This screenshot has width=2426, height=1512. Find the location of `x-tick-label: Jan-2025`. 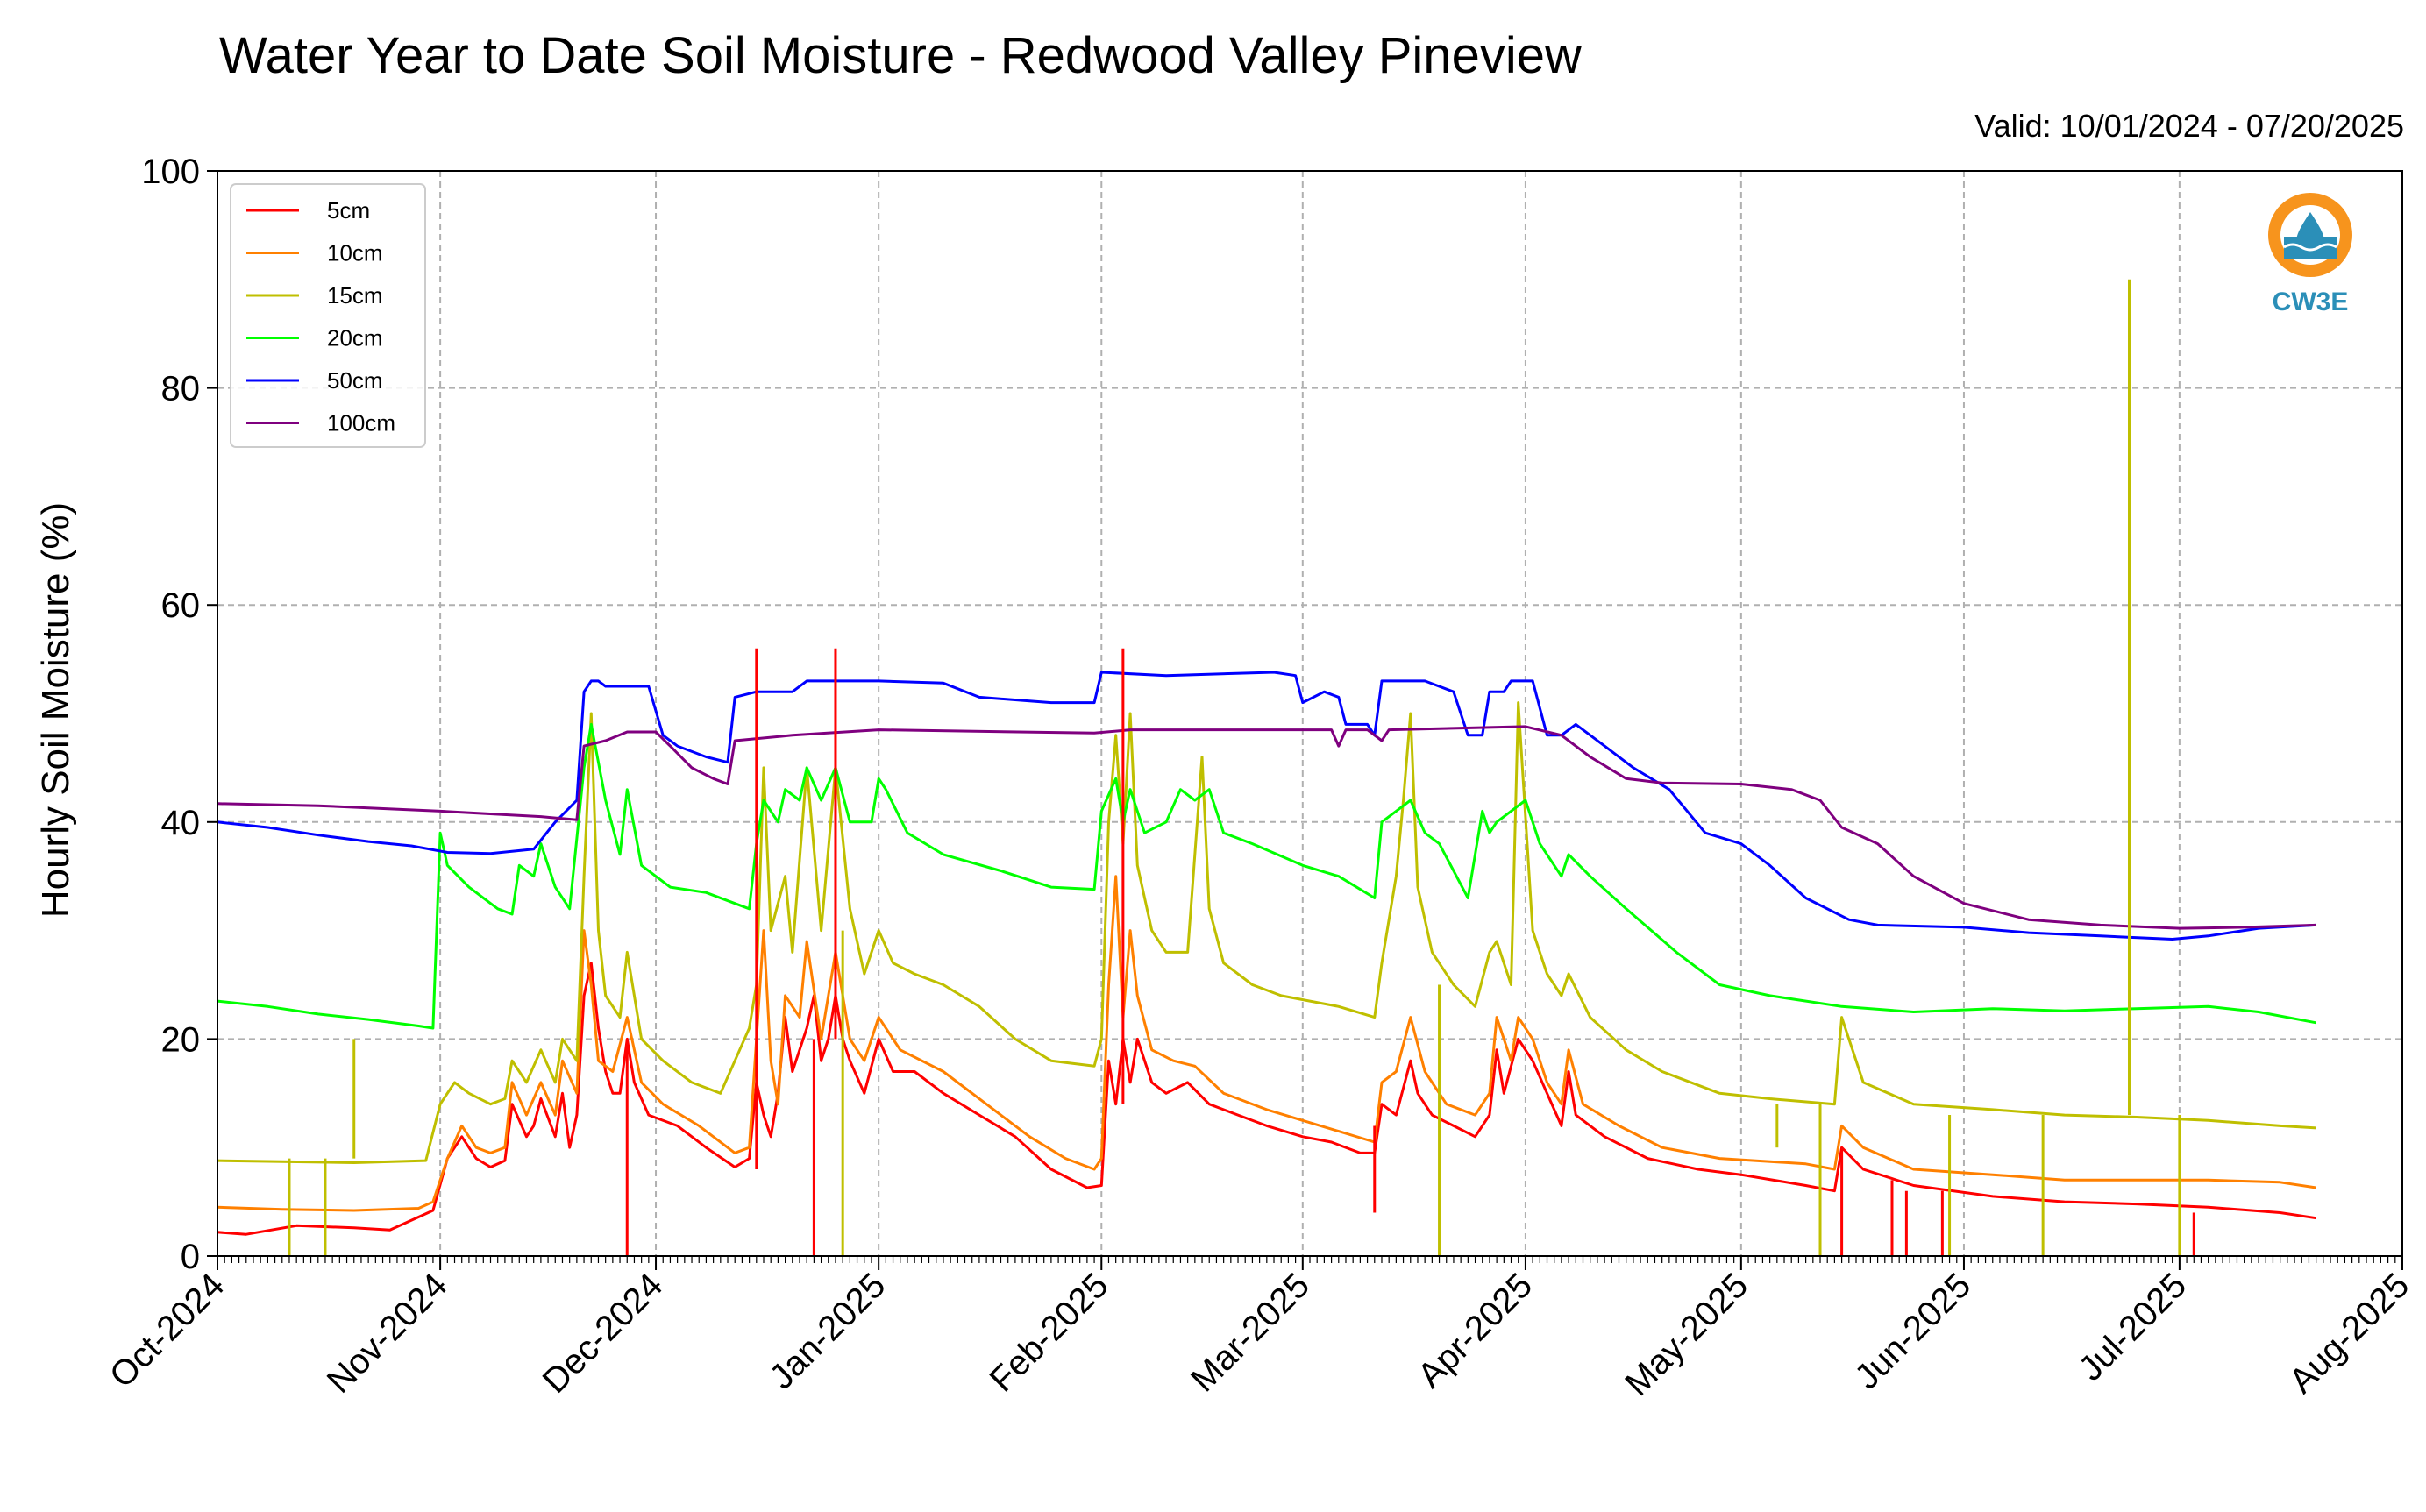

x-tick-label: Jan-2025 is located at coordinates (827, 1331).